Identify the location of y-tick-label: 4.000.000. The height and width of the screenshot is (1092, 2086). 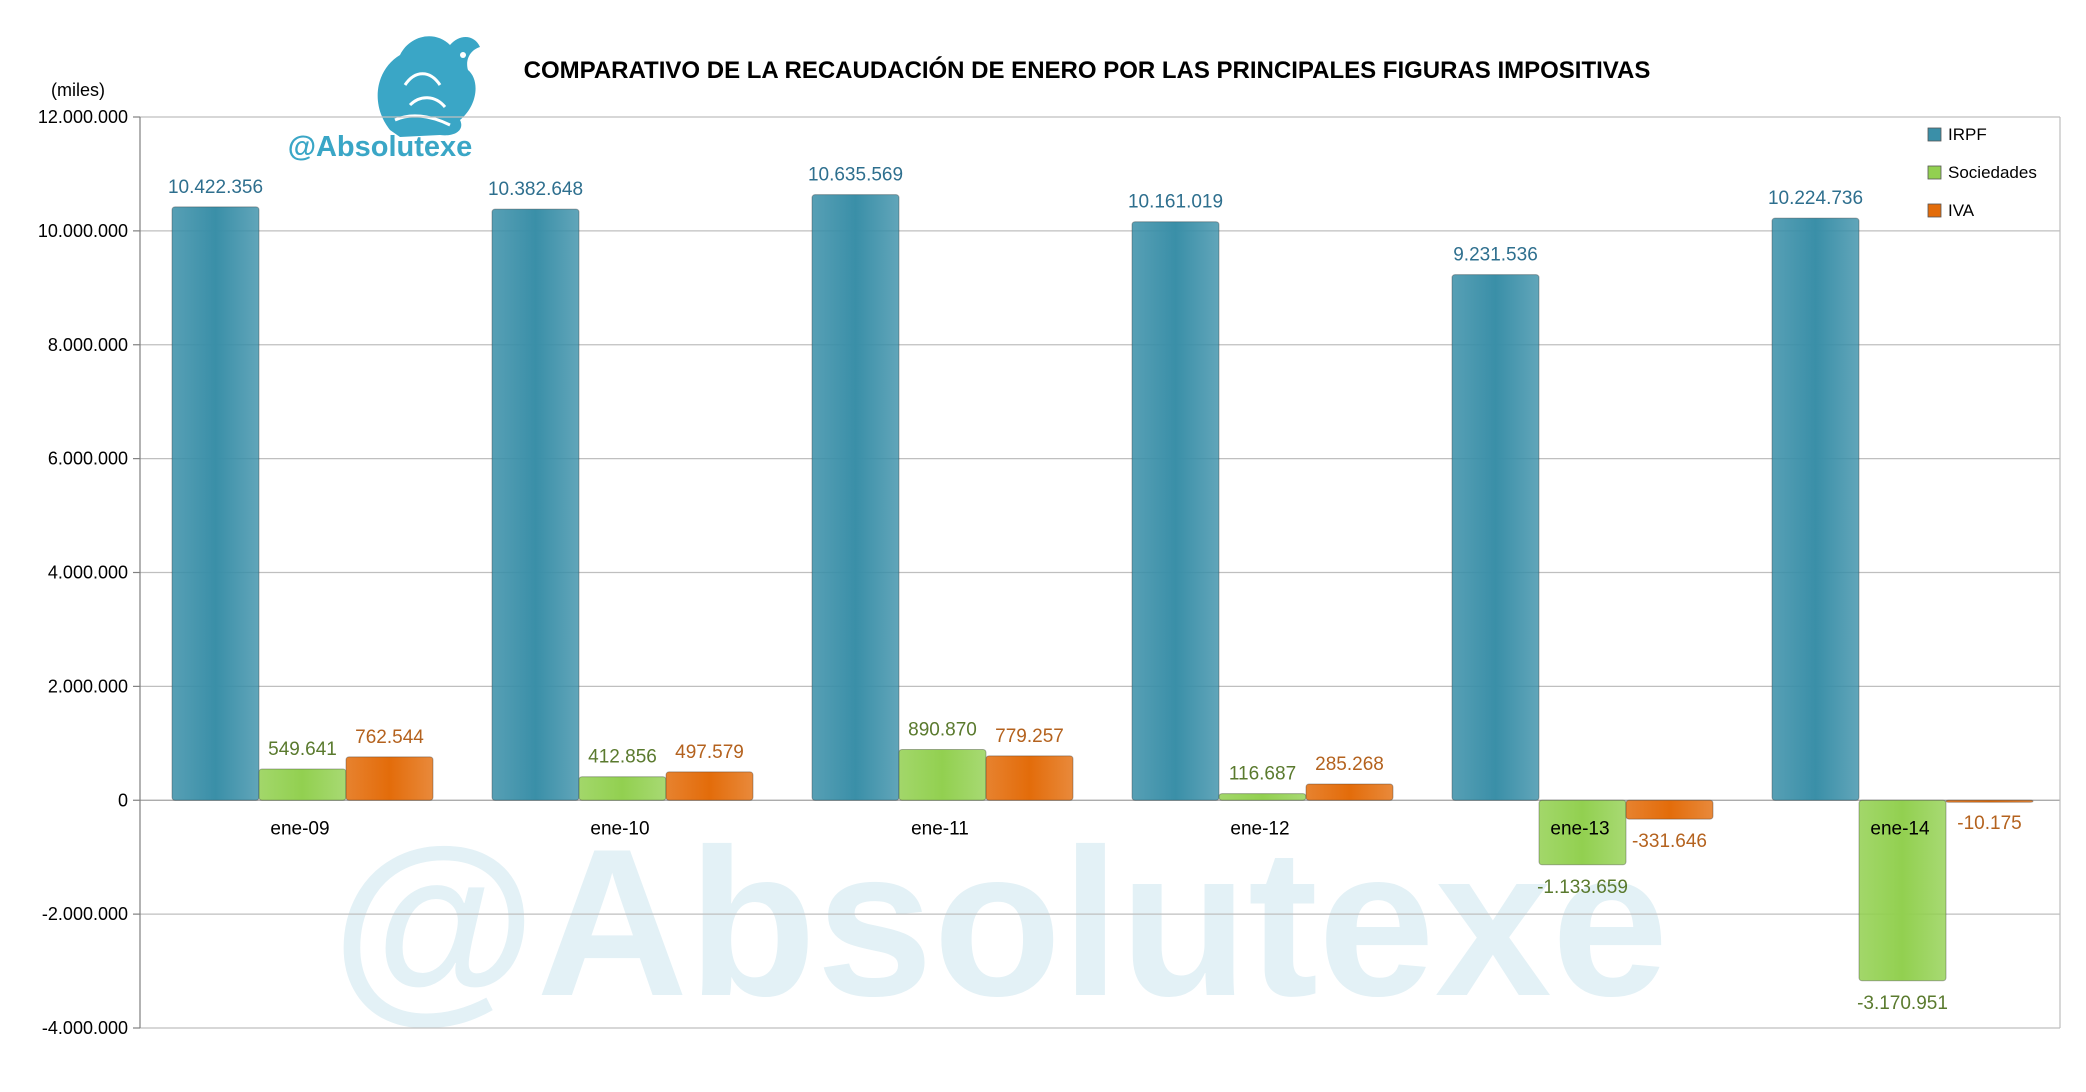
(88, 573).